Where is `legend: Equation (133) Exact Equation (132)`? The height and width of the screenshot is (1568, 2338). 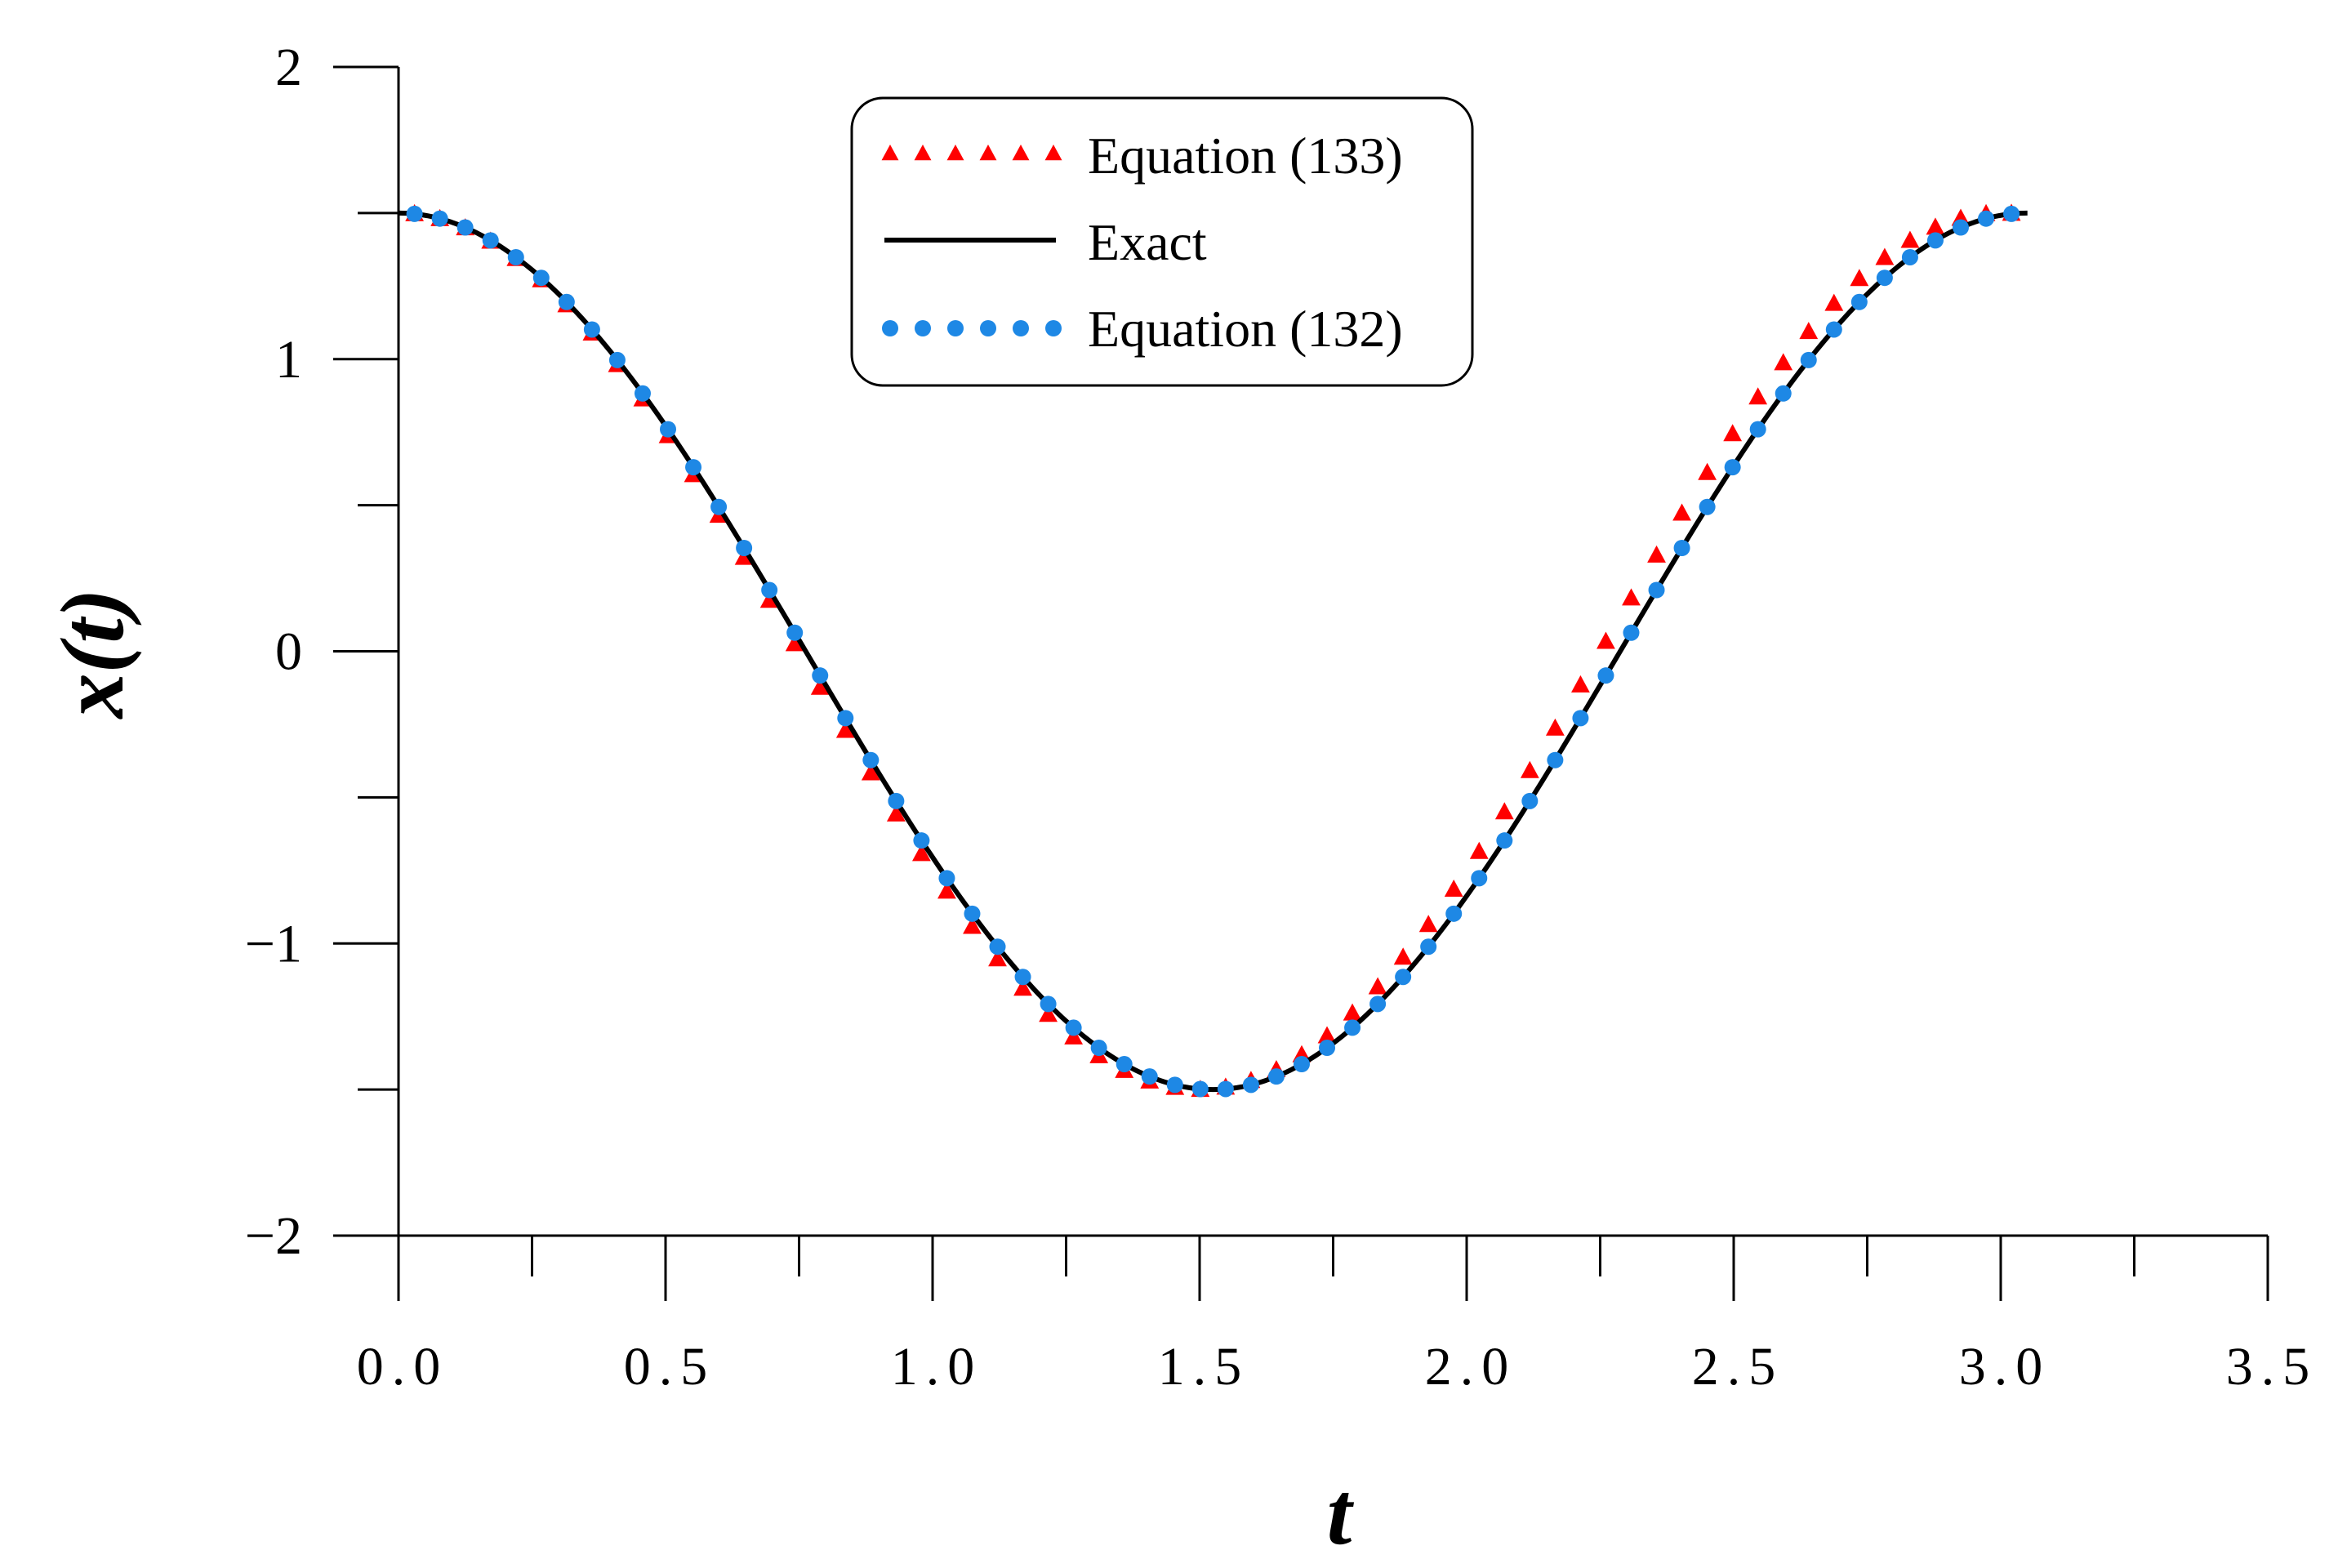 legend: Equation (133) Exact Equation (132) is located at coordinates (1162, 241).